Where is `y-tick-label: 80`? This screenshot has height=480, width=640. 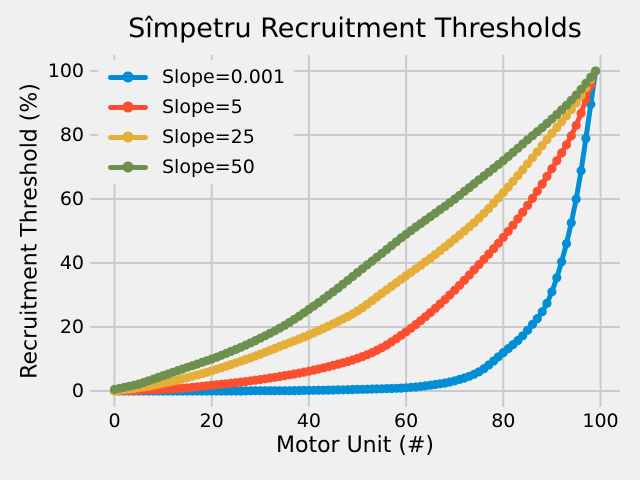 y-tick-label: 80 is located at coordinates (71, 135).